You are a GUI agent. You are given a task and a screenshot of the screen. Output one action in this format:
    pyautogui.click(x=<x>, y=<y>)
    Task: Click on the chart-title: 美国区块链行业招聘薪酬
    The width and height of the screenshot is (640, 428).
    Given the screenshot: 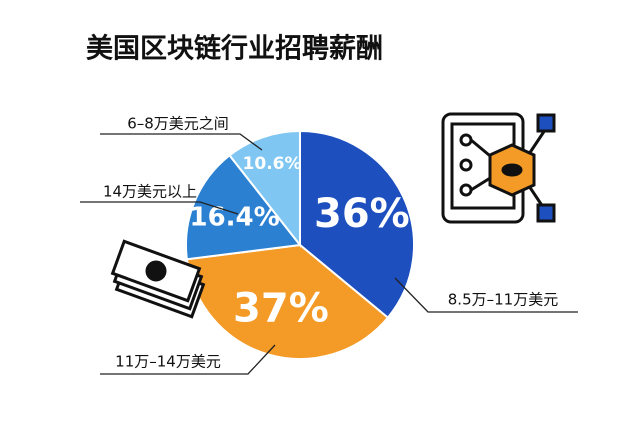 What is the action you would take?
    pyautogui.click(x=234, y=49)
    